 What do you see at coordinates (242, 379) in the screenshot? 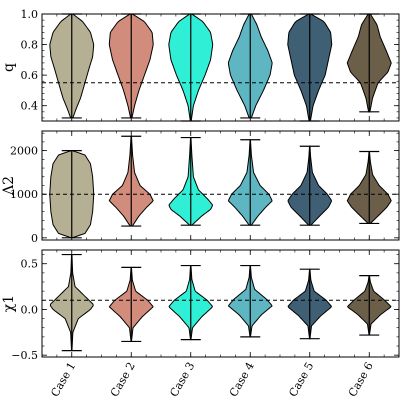
I see `category-label: Case 4` at bounding box center [242, 379].